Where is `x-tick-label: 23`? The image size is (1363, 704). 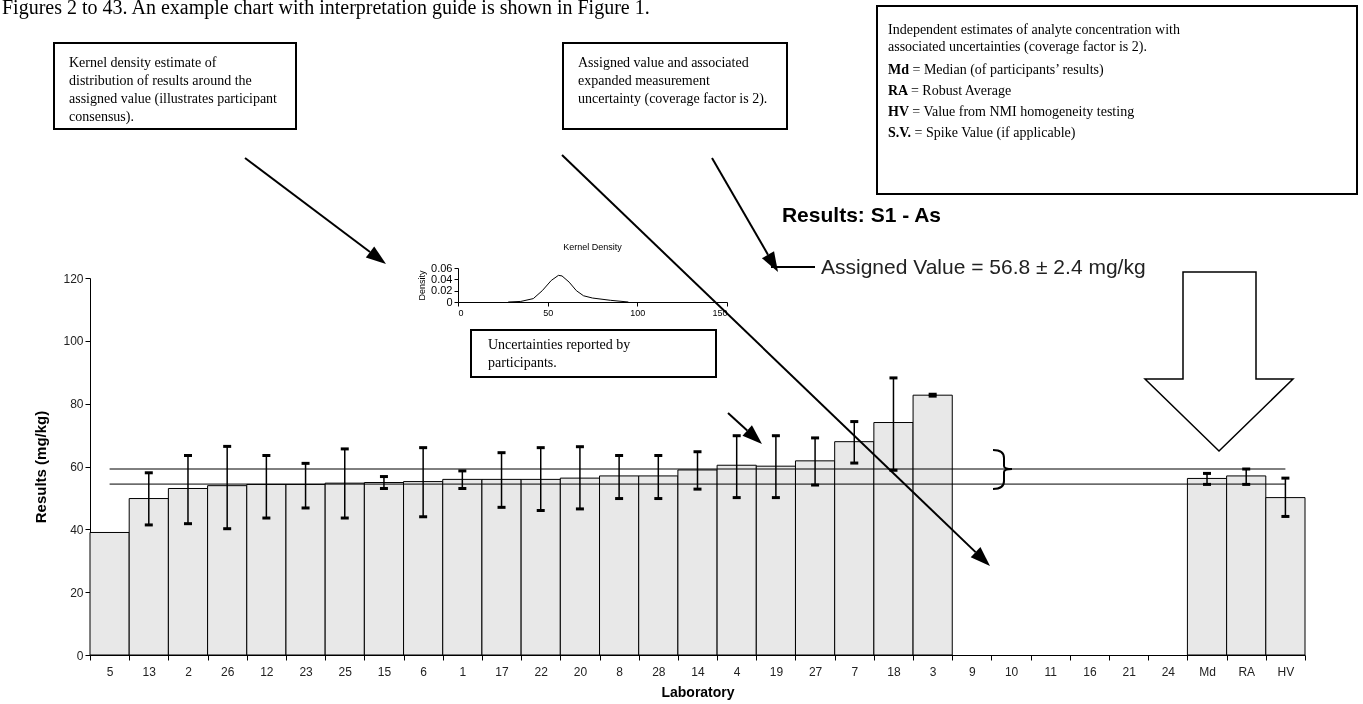
x-tick-label: 23 is located at coordinates (306, 671).